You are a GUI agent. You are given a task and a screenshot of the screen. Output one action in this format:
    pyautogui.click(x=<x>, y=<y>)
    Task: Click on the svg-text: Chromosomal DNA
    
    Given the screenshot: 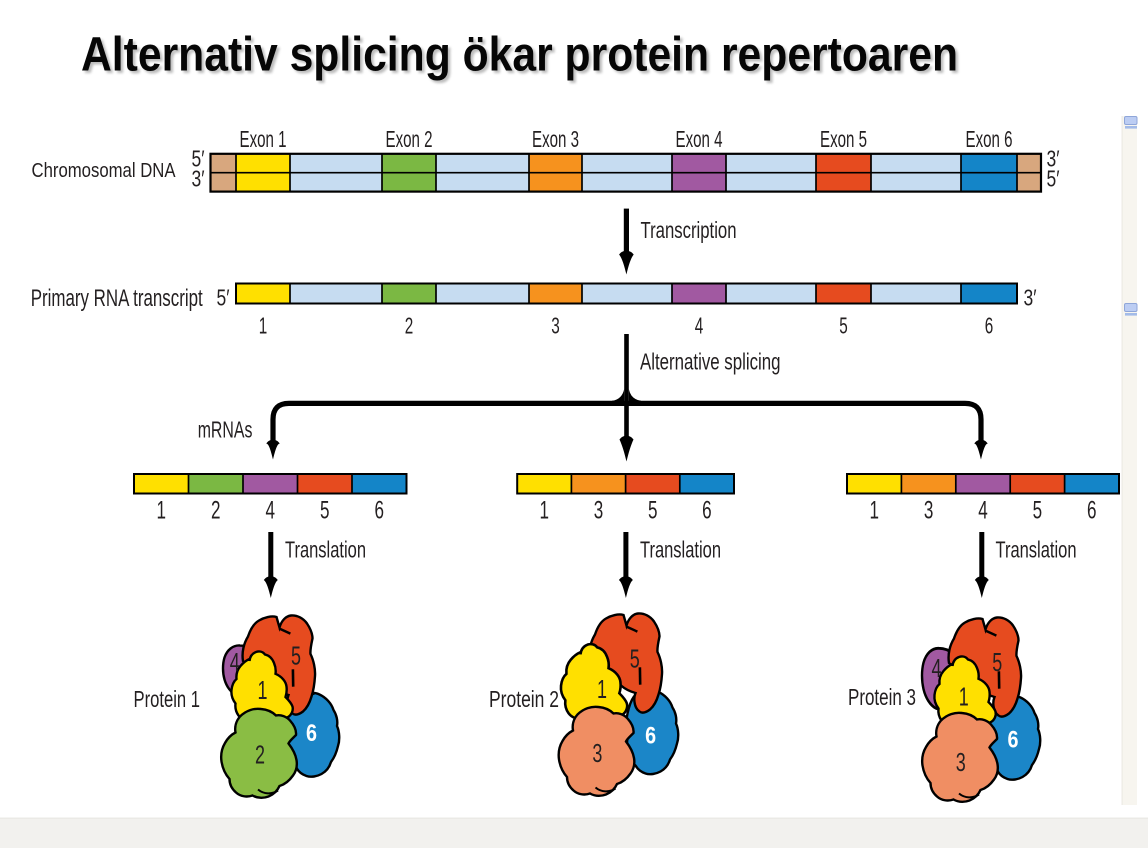 What is the action you would take?
    pyautogui.click(x=104, y=171)
    